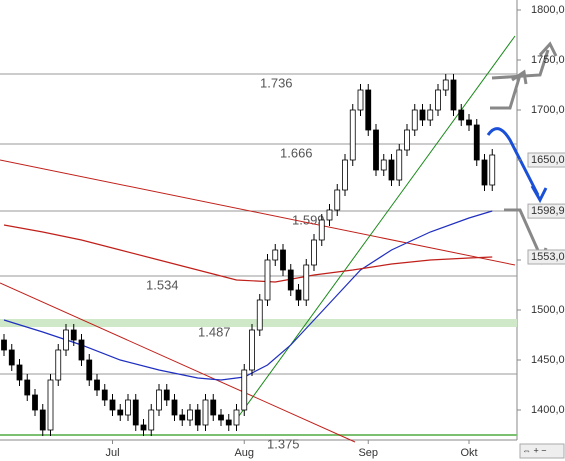 This screenshot has height=461, width=565. Describe the element at coordinates (112, 453) in the screenshot. I see `x-tick-label: Jul` at that location.